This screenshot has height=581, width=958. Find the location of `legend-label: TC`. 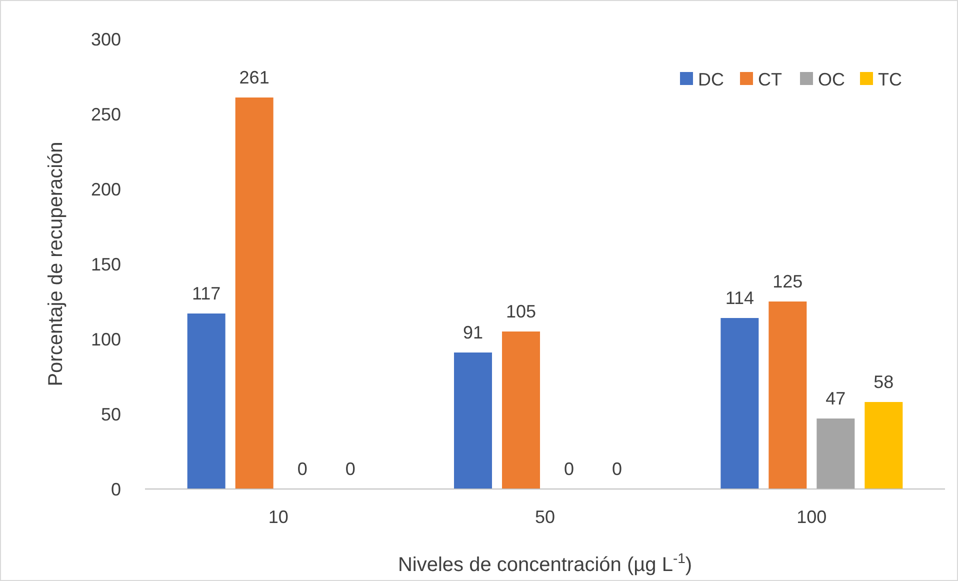

legend-label: TC is located at coordinates (890, 79).